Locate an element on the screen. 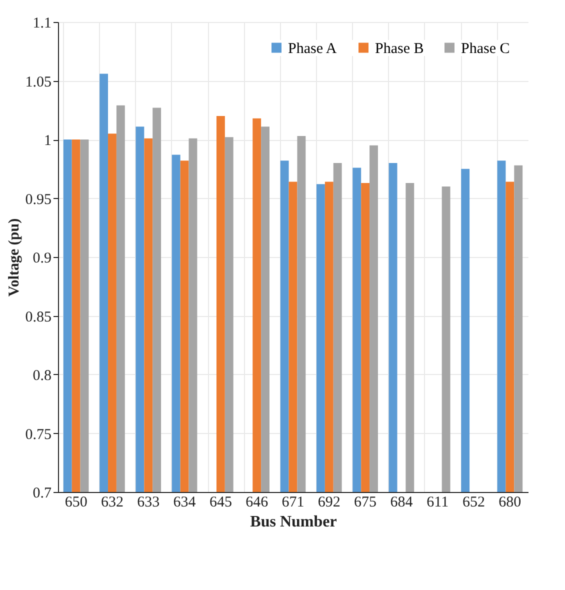 The width and height of the screenshot is (565, 590). x-tick-label: 633 is located at coordinates (148, 502).